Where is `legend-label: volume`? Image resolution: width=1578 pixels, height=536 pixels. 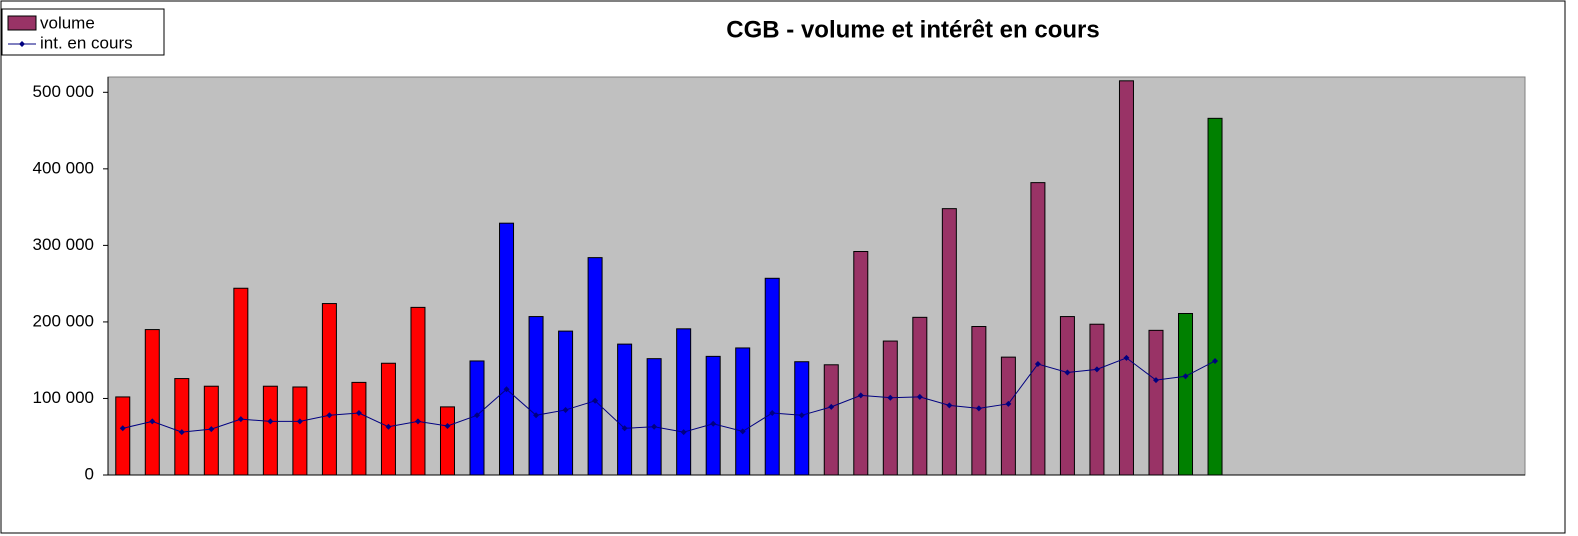 legend-label: volume is located at coordinates (67, 22).